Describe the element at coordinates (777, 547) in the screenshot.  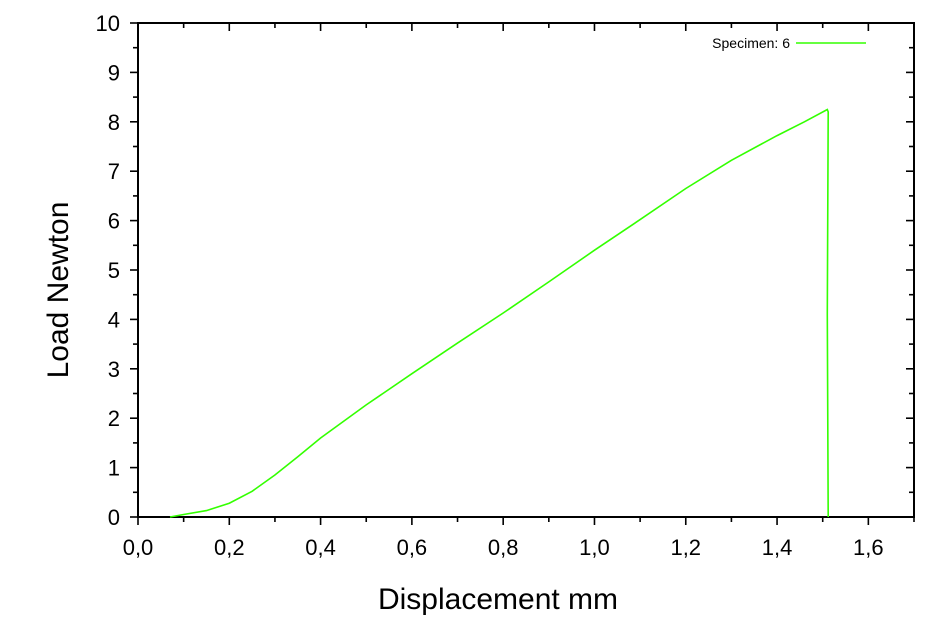
I see `x-tick-label: 1,4` at that location.